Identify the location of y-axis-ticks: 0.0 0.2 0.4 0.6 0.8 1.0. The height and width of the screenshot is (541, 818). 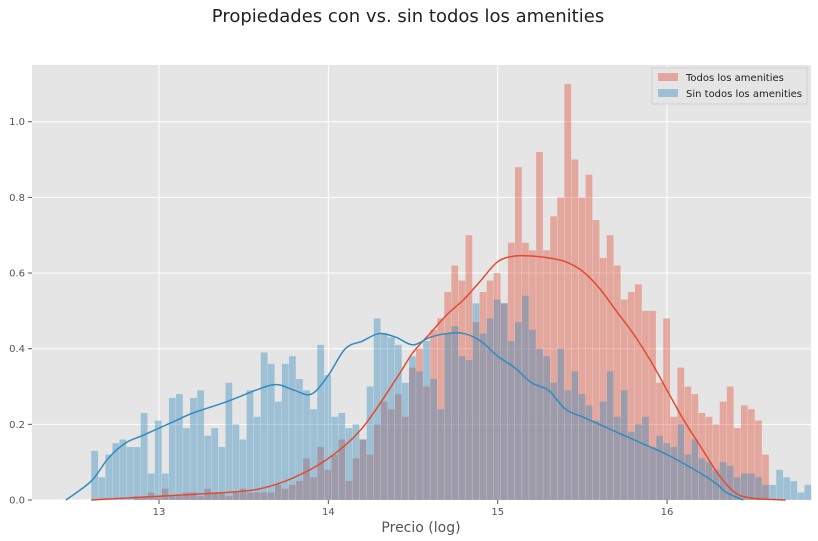
(20, 312).